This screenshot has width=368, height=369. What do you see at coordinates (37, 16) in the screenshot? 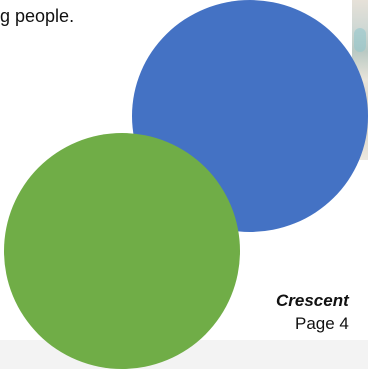
I see `body-text-fragment: g people.` at bounding box center [37, 16].